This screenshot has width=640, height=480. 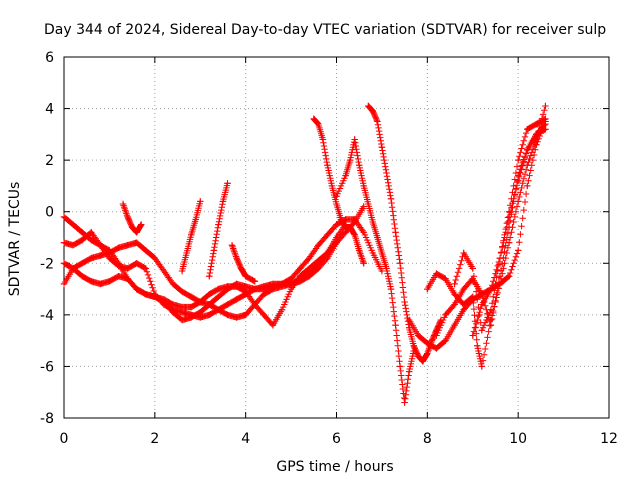 What do you see at coordinates (49, 161) in the screenshot?
I see `y-tick-label: 2` at bounding box center [49, 161].